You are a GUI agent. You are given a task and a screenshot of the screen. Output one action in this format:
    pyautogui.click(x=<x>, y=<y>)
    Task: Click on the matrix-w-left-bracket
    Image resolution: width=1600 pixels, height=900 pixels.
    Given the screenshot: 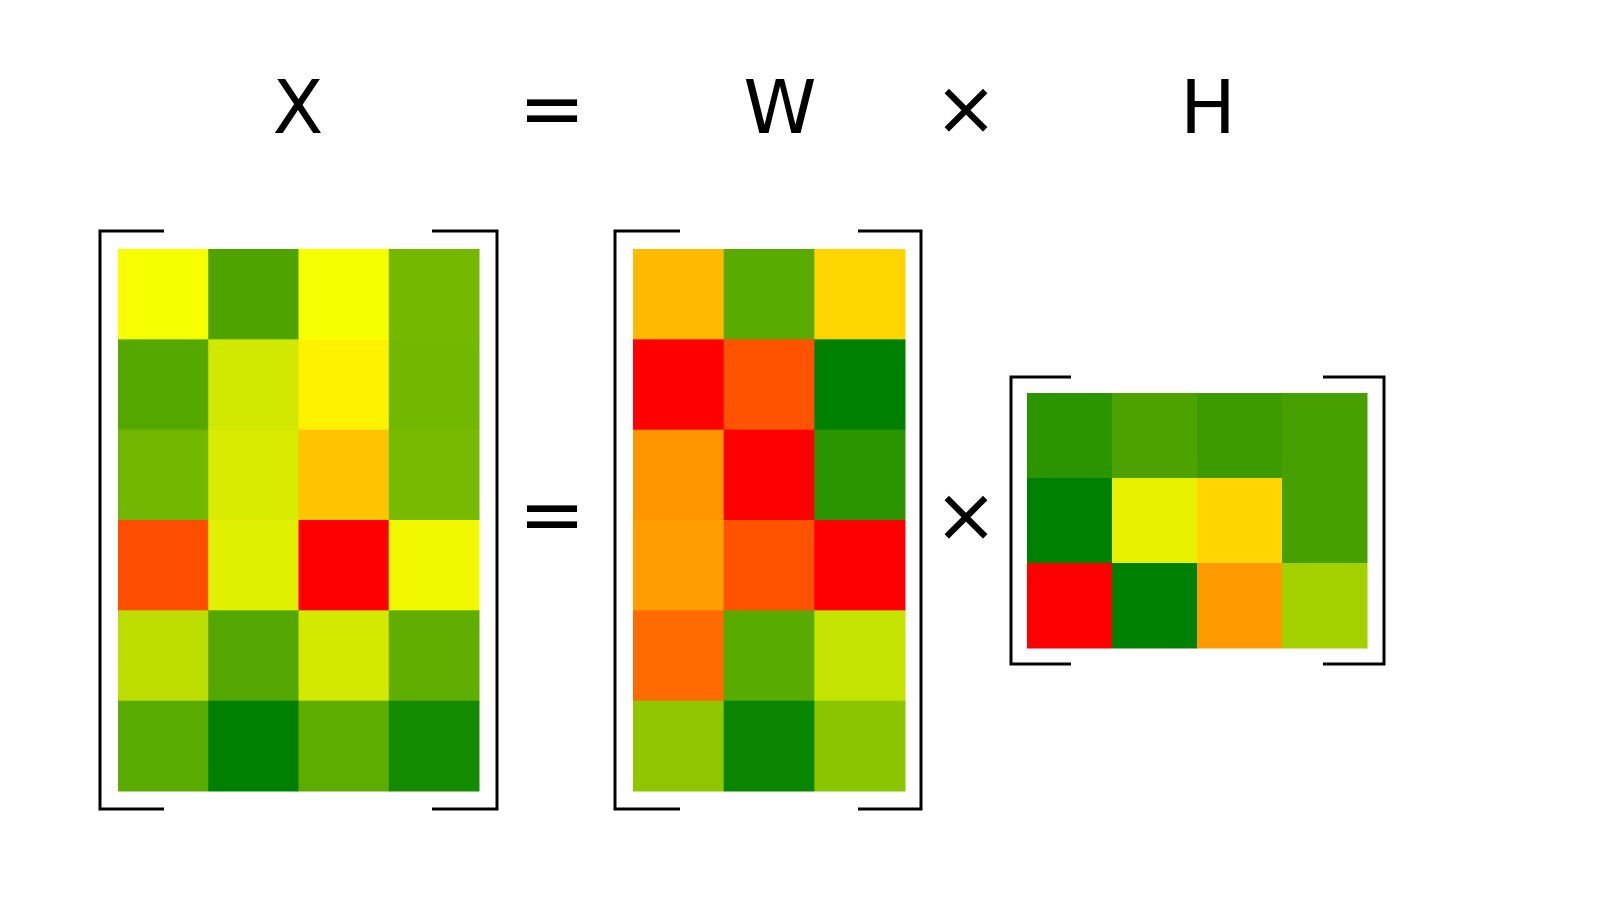 What is the action you would take?
    pyautogui.click(x=646, y=520)
    